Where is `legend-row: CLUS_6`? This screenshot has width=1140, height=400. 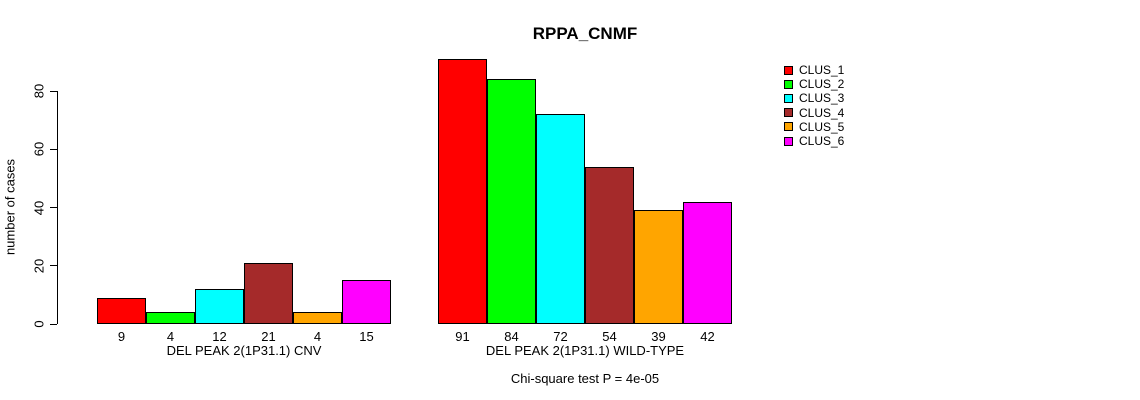 legend-row: CLUS_6 is located at coordinates (814, 141).